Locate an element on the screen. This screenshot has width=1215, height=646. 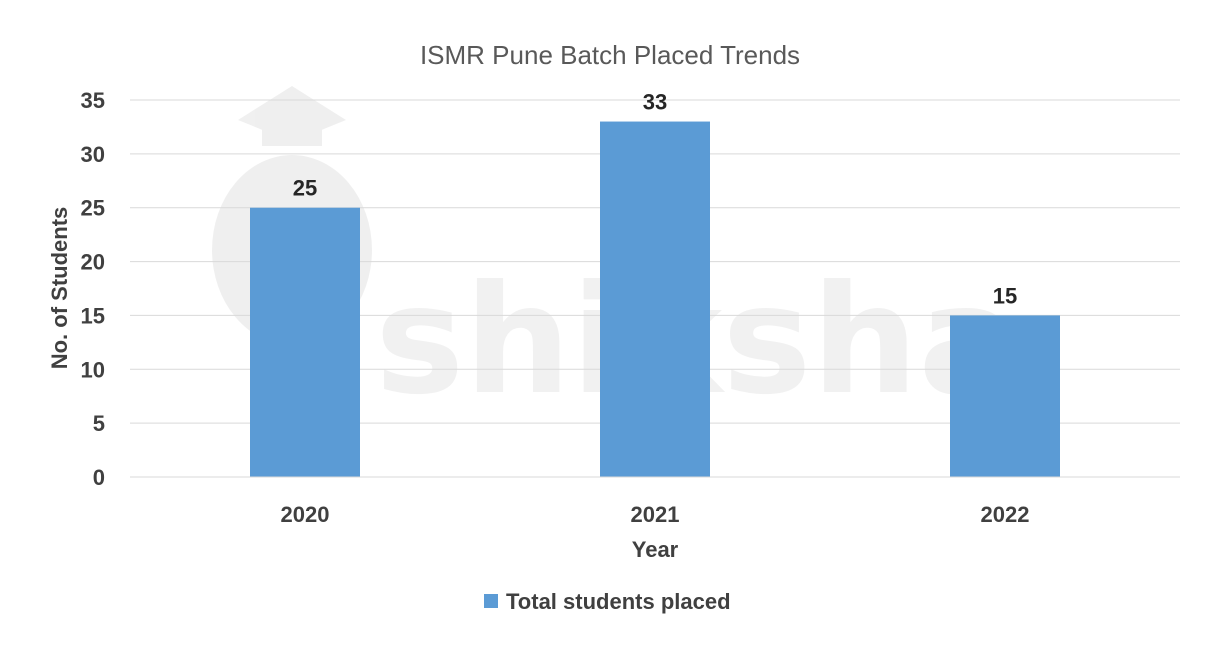
x-axis-ticks: 2020 2021 2022 is located at coordinates (655, 514).